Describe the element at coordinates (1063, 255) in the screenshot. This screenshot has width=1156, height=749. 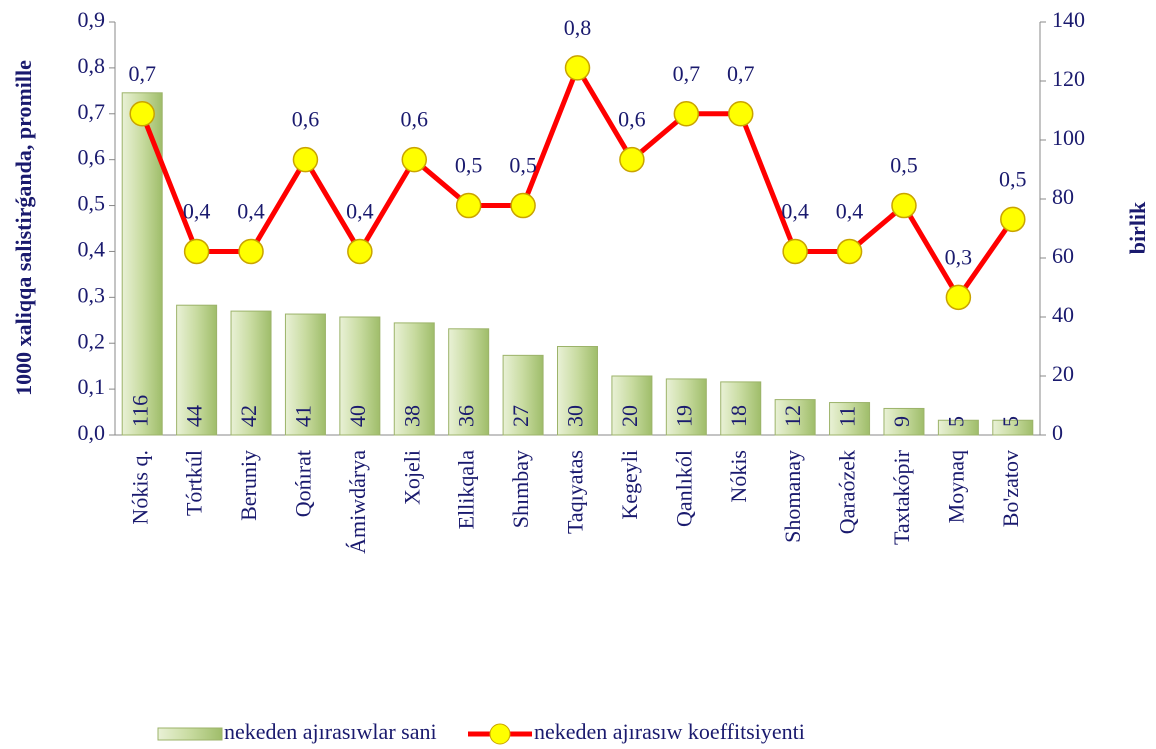
I see `y2-tick-label: 60` at that location.